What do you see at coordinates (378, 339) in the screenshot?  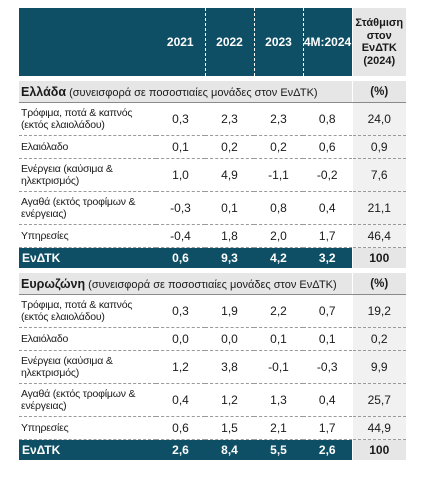 I see `cell-weight: 0,2` at bounding box center [378, 339].